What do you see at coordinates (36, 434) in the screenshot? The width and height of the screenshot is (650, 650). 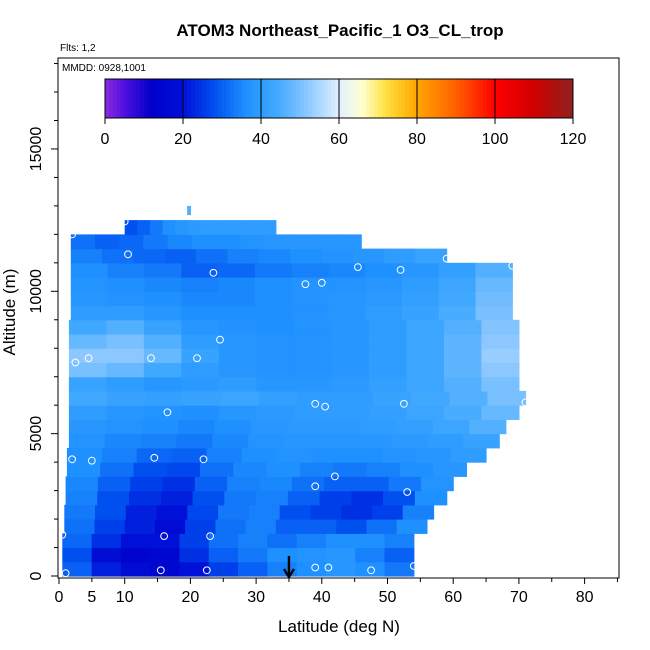 I see `y-tick-label: 5000` at bounding box center [36, 434].